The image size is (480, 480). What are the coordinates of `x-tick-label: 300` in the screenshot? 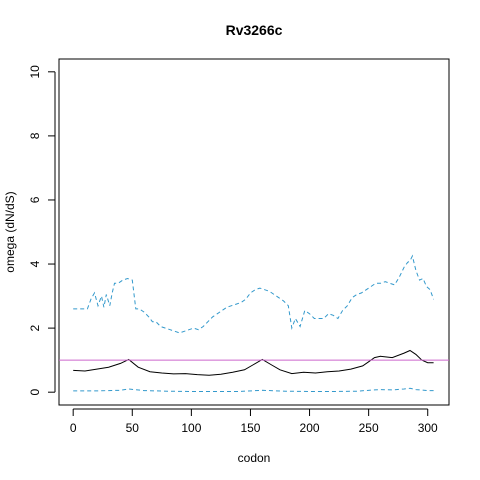 It's located at (428, 428).